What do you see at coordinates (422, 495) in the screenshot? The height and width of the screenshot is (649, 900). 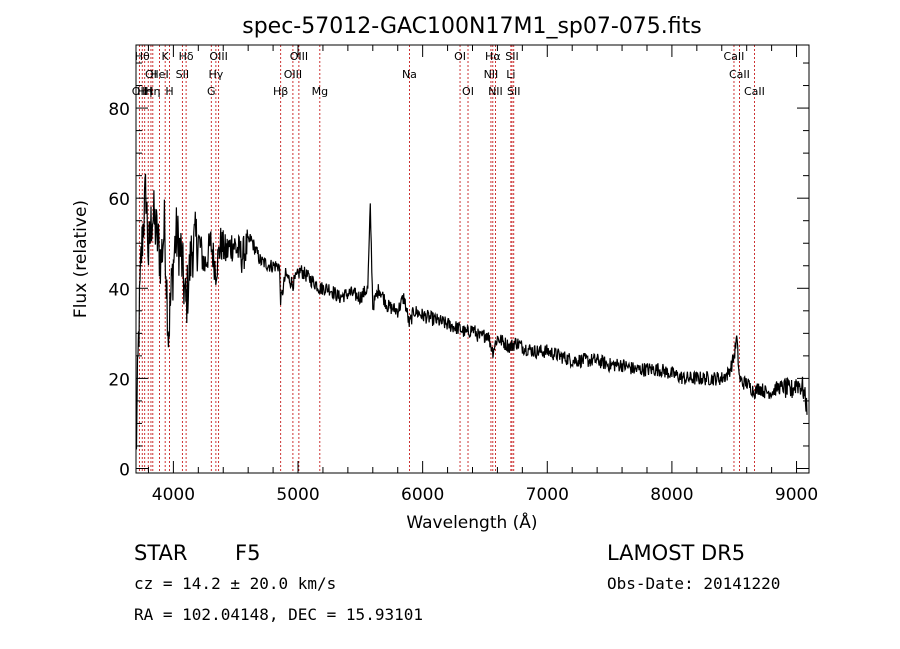 I see `x-tick-label: 6000` at bounding box center [422, 495].